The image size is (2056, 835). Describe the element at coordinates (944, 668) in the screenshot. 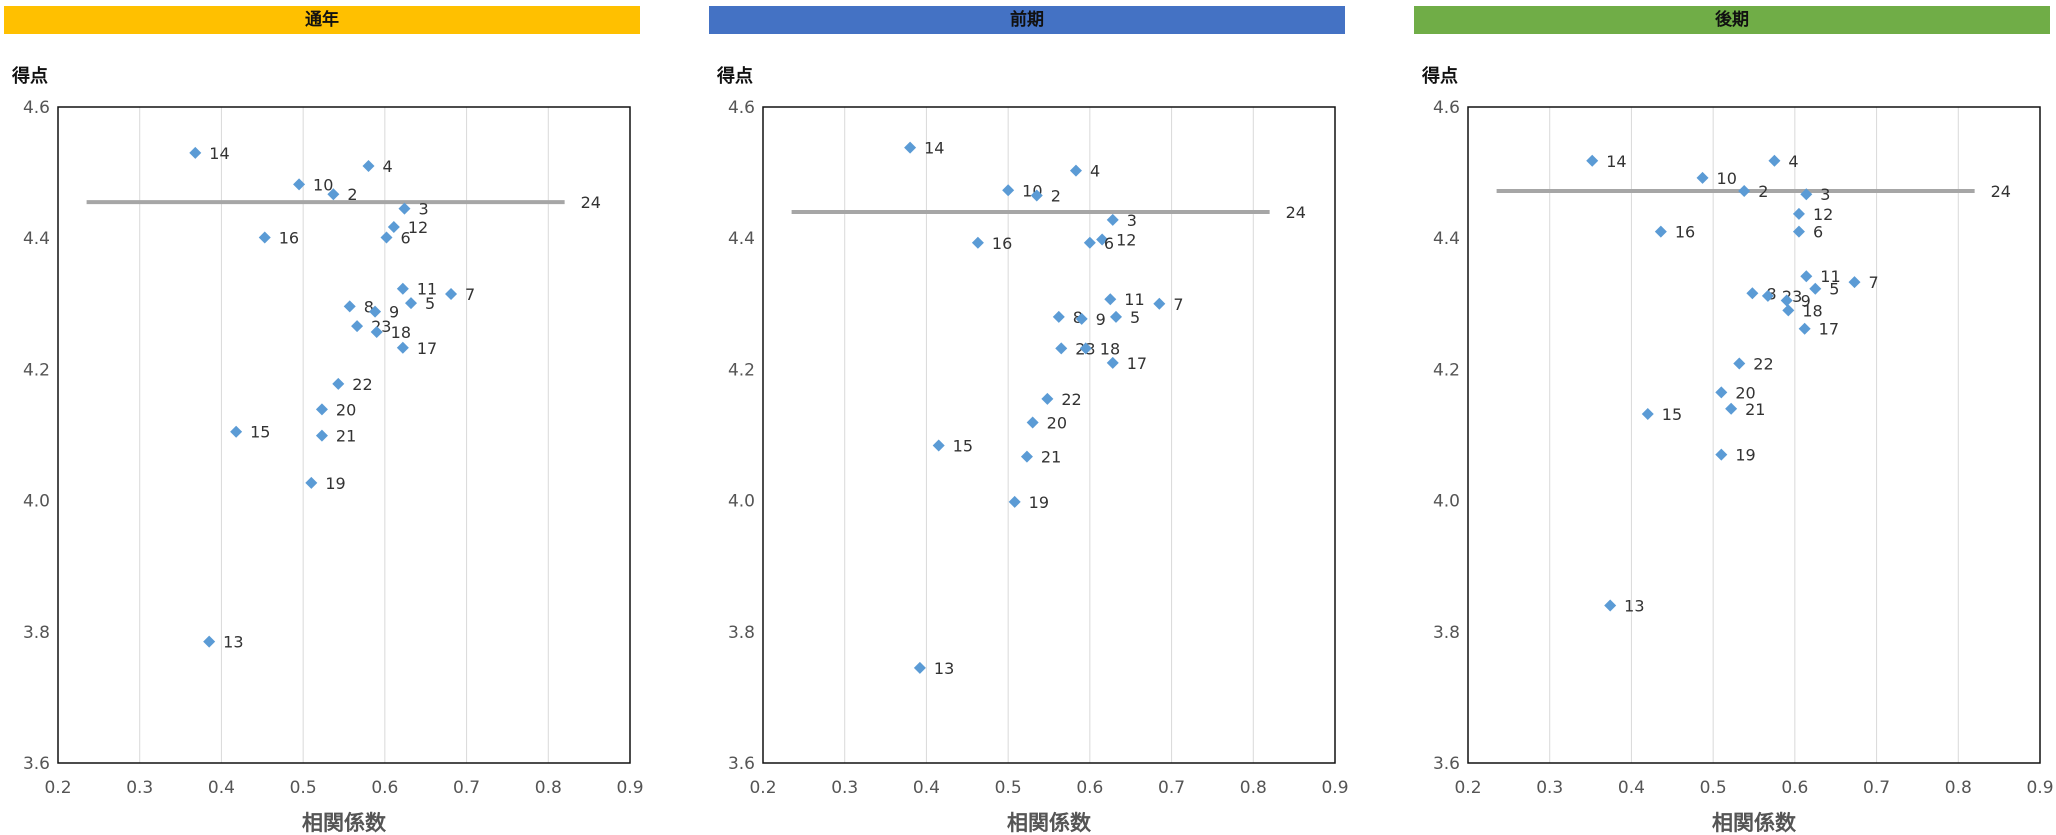

I see `data-label-13: 13` at that location.